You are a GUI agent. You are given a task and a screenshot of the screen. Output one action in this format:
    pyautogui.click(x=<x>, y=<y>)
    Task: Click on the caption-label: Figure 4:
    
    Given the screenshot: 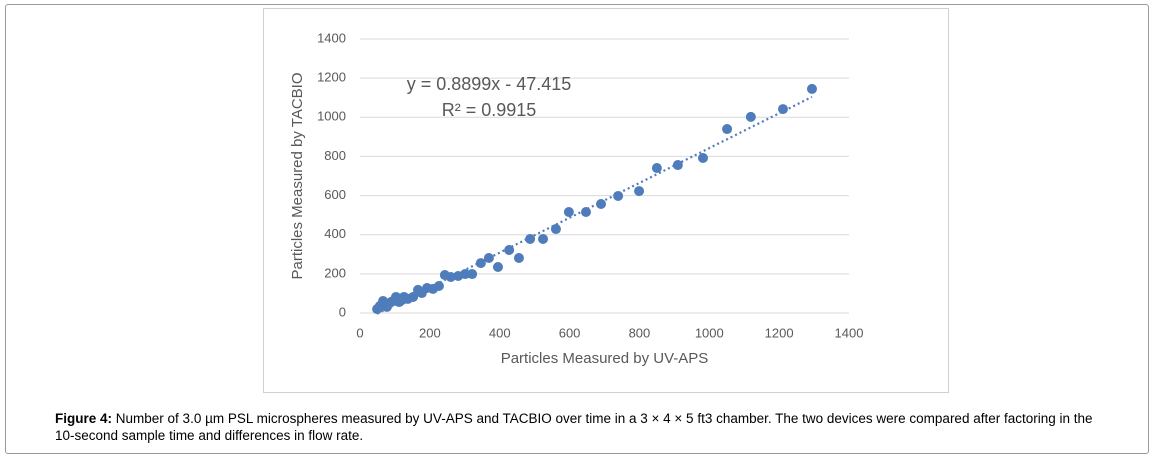 What is the action you would take?
    pyautogui.click(x=84, y=418)
    